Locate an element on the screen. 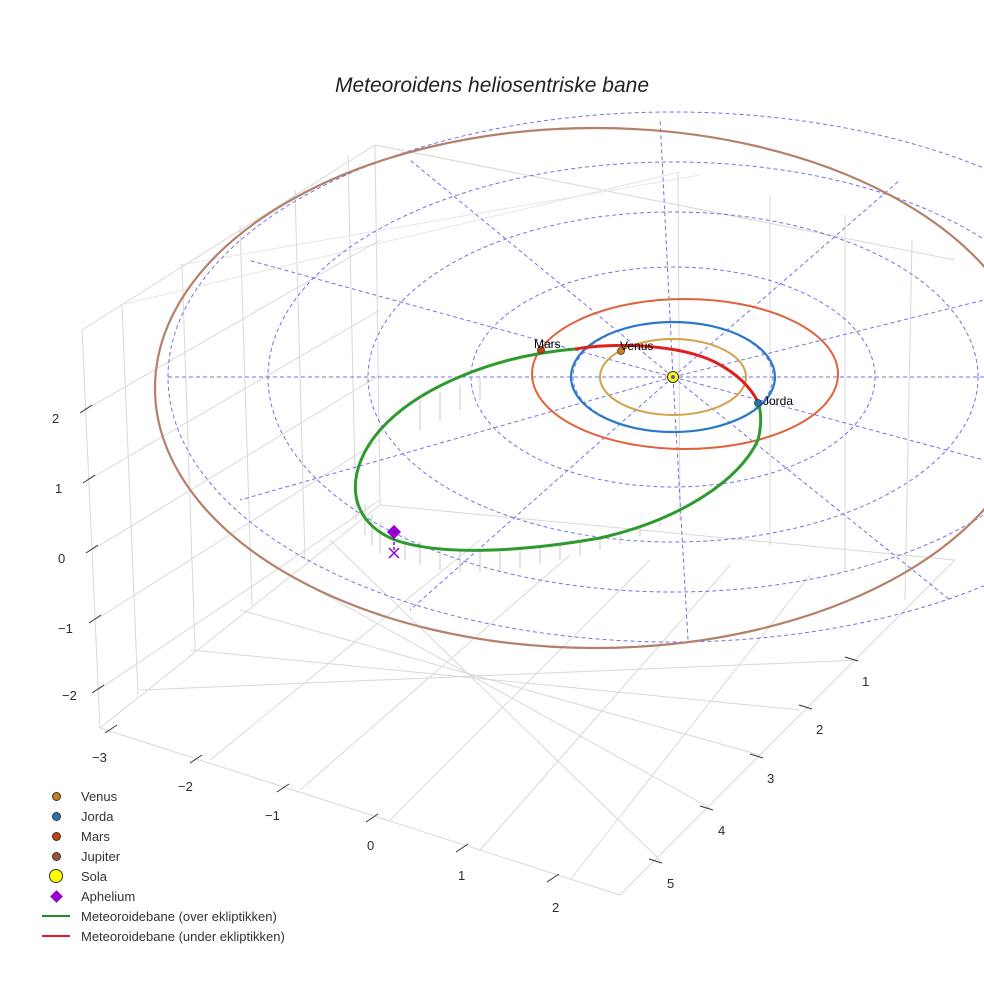 This screenshot has height=984, width=984. legend-item-orbit-over: Meteoroidebane (over ekliptikken) is located at coordinates (161, 916).